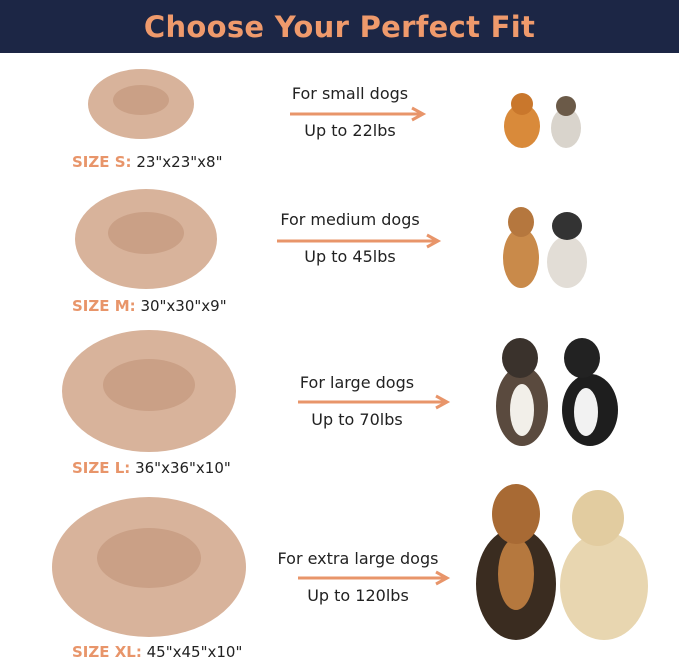 The height and width of the screenshot is (661, 679). What do you see at coordinates (357, 382) in the screenshot?
I see `dog-type-text: For large dogs` at bounding box center [357, 382].